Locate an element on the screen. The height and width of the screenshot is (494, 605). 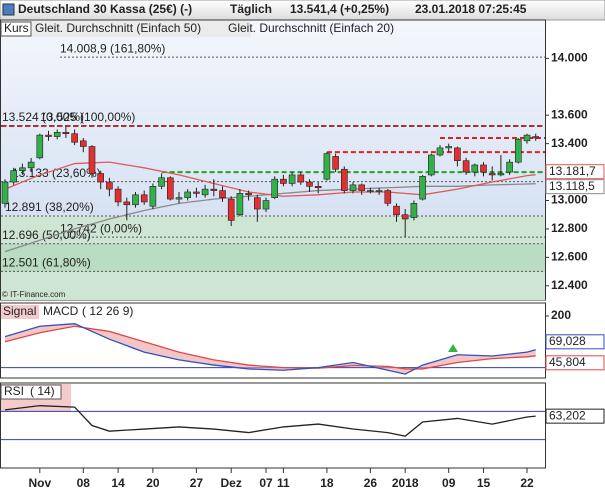
y-tick-label: 12.600 is located at coordinates (569, 257).